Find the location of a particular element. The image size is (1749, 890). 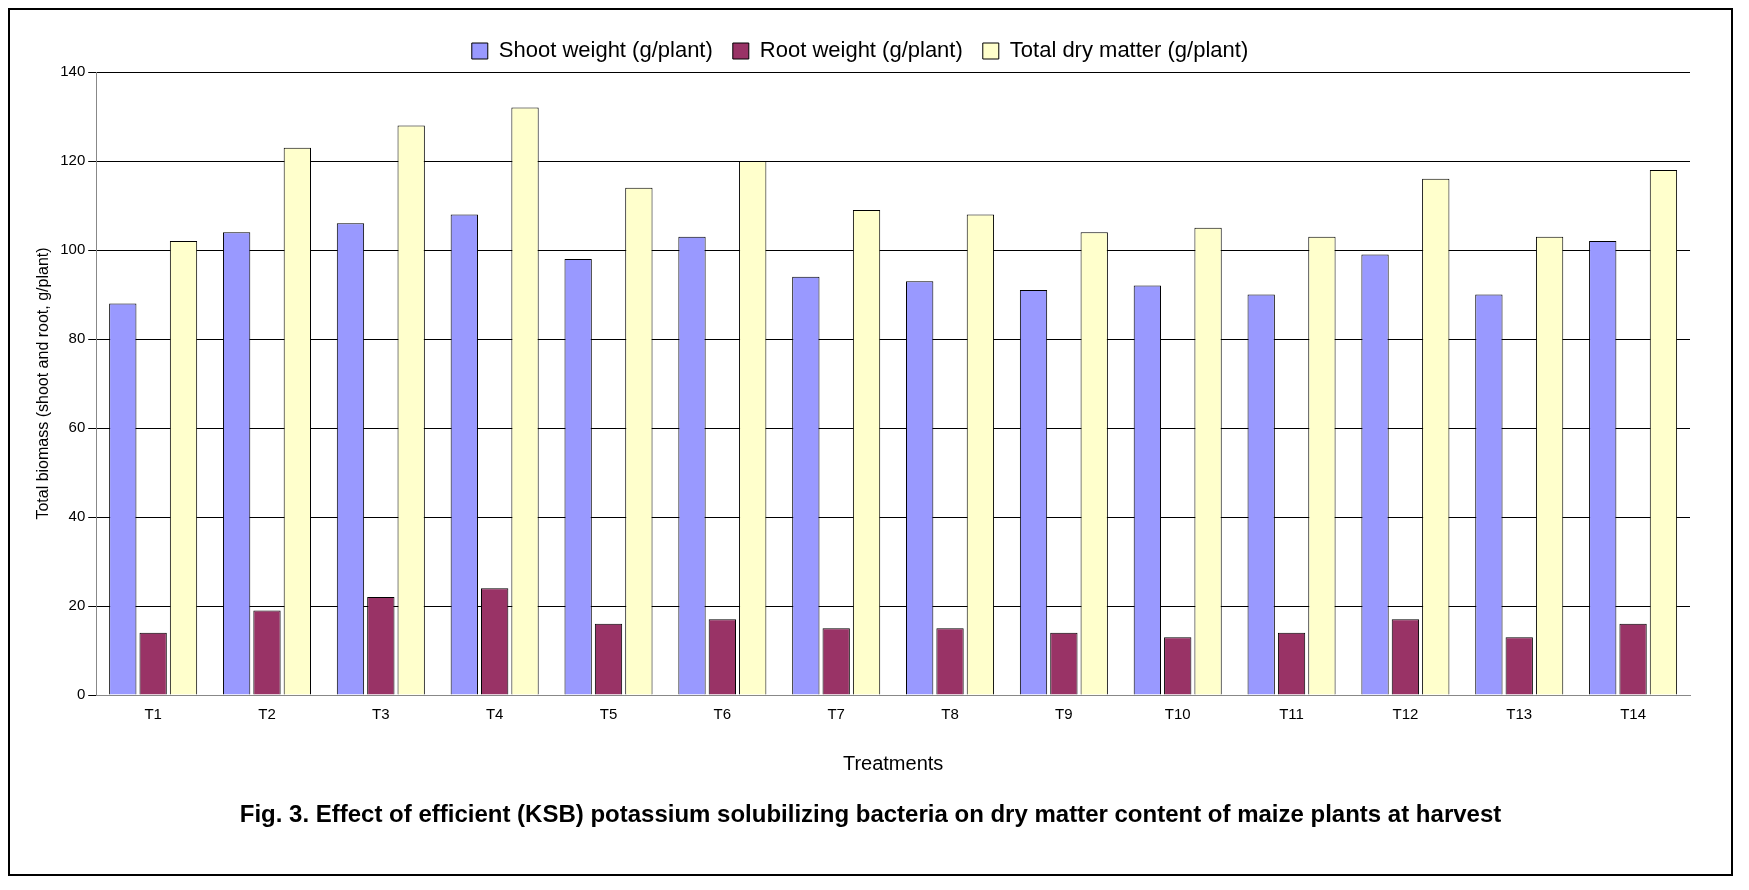

x-tick-label: T2 is located at coordinates (267, 714).